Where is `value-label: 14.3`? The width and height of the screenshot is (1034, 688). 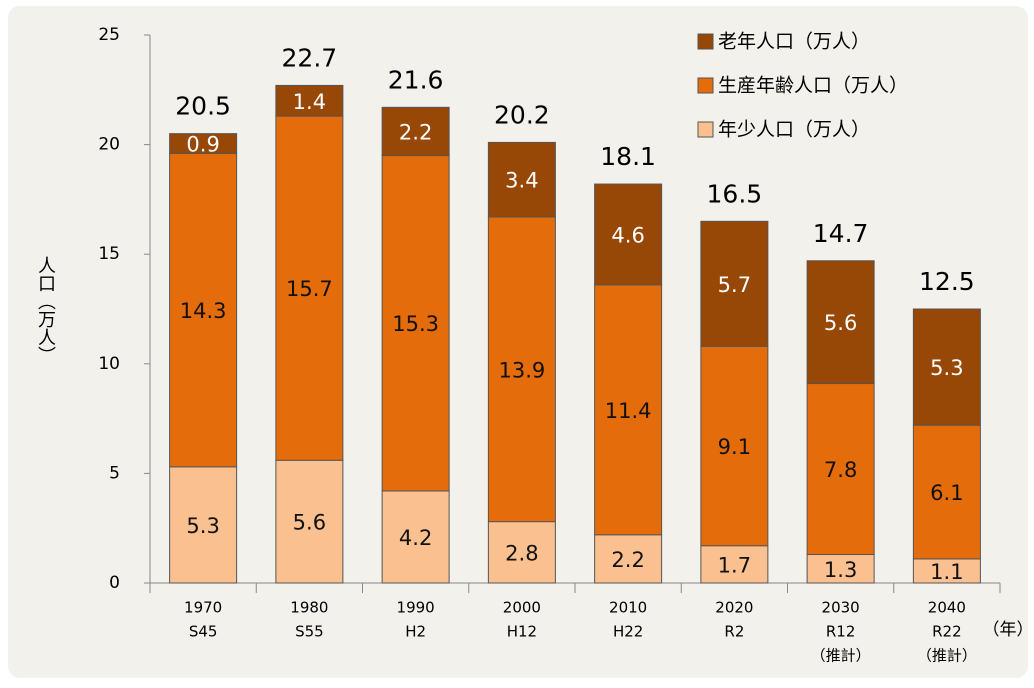
value-label: 14.3 is located at coordinates (203, 311).